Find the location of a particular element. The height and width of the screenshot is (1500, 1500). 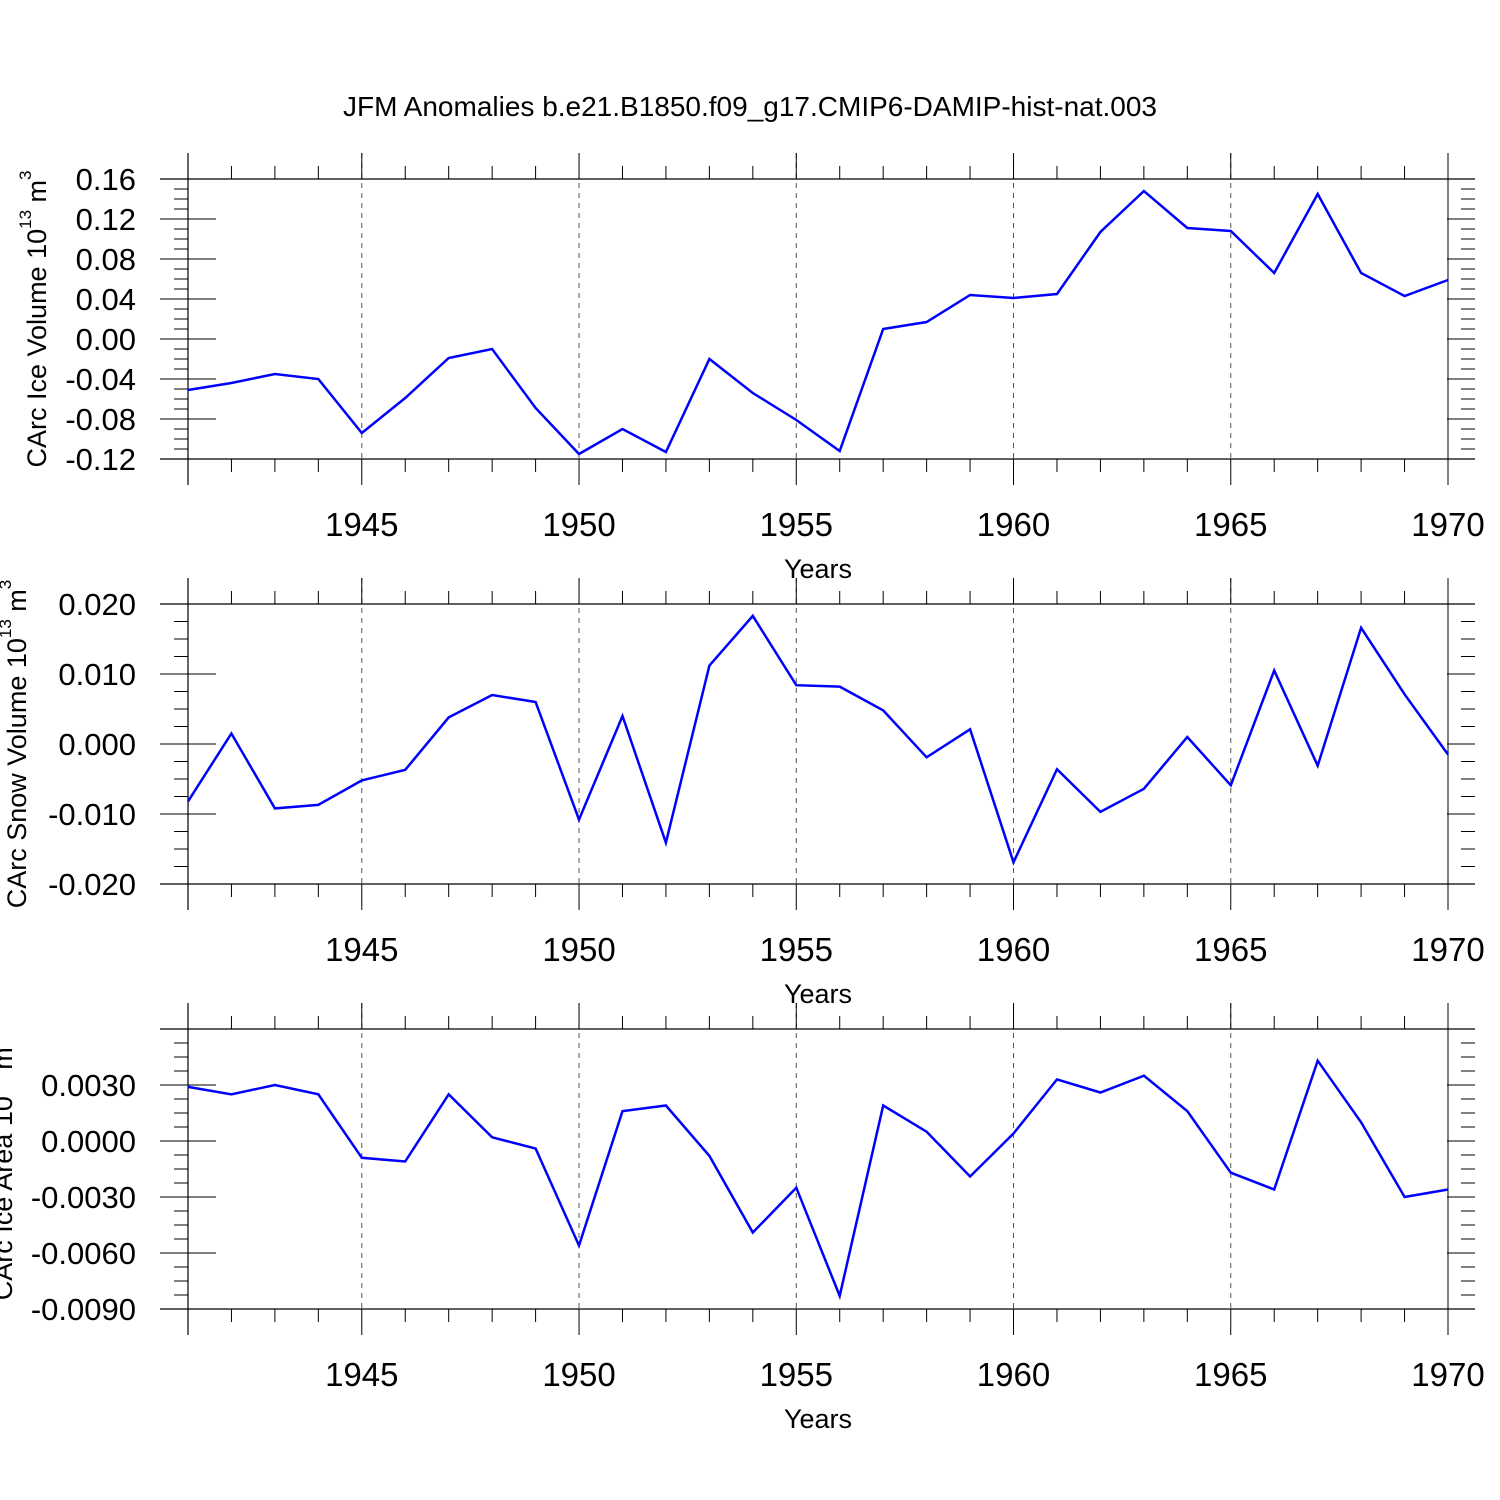

y-tick-label: 0.08 is located at coordinates (106, 259).